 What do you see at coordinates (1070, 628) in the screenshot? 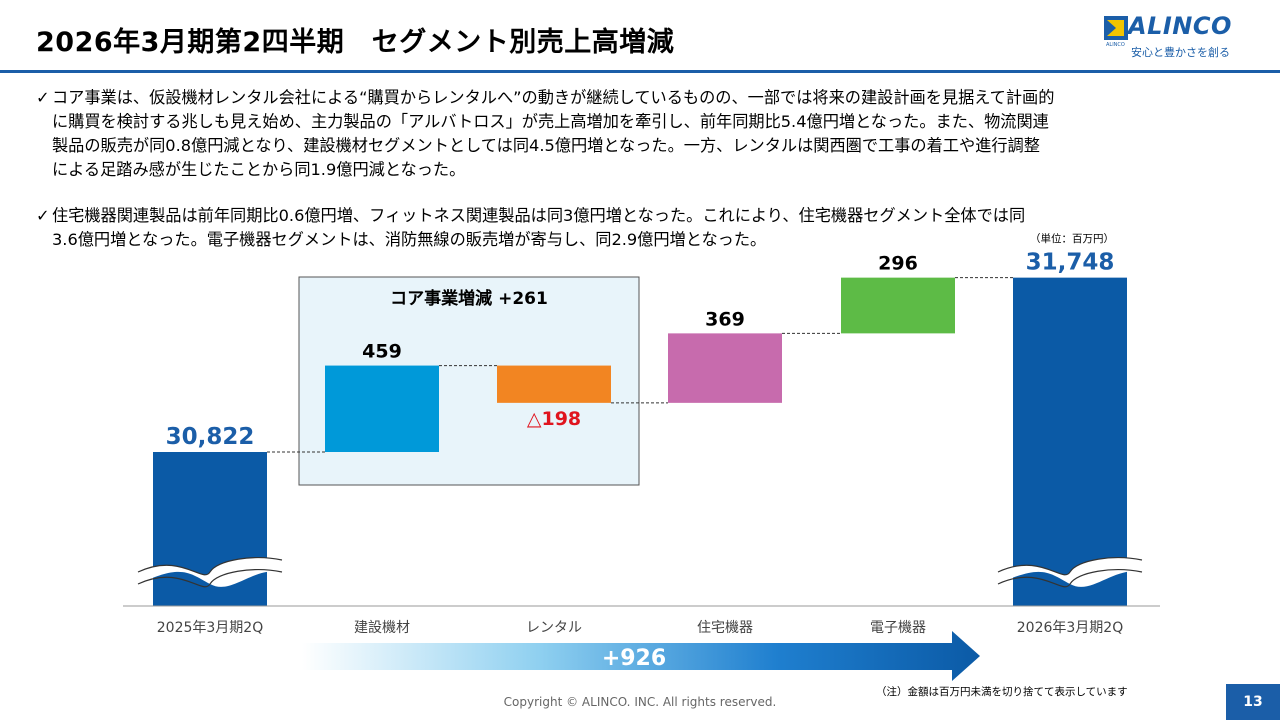
I see `x-tick-label: 2026年3月期2Q` at bounding box center [1070, 628].